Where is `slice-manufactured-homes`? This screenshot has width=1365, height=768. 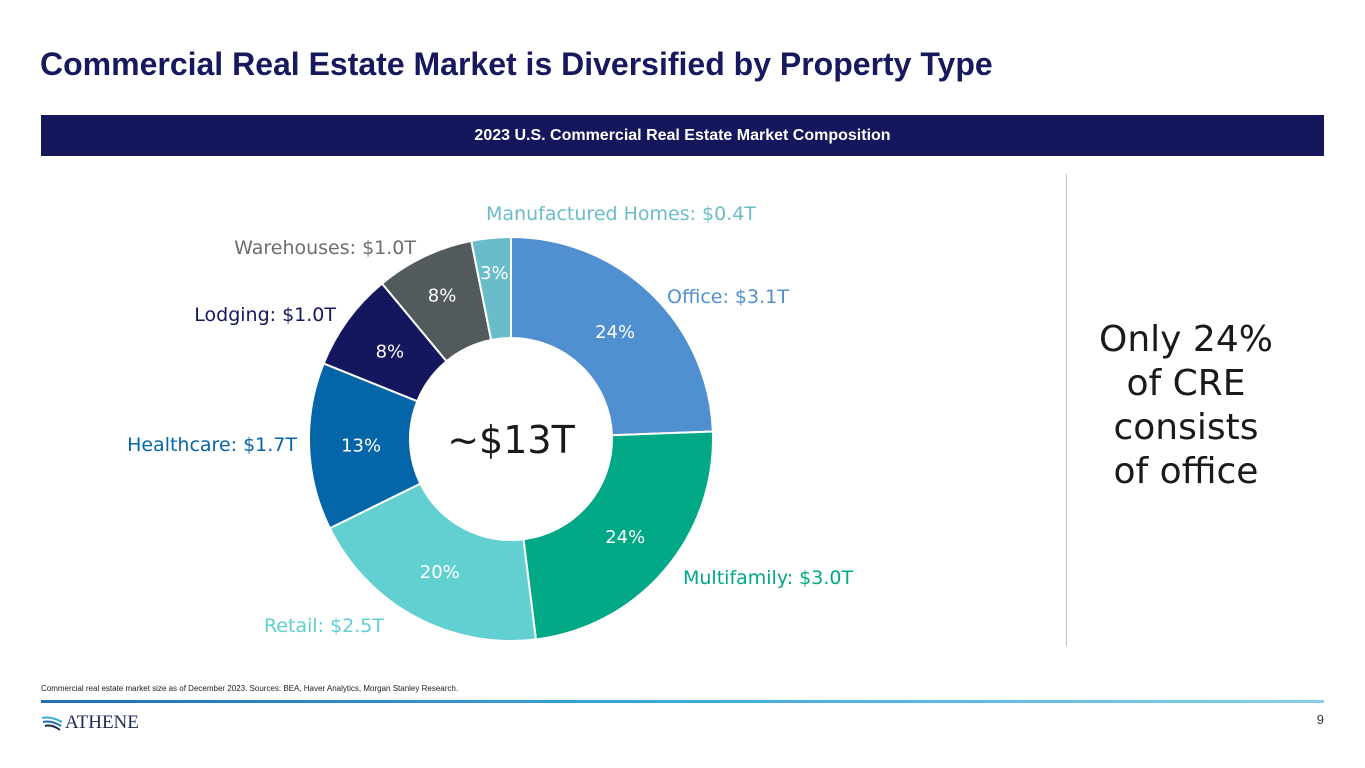
slice-manufactured-homes is located at coordinates (491, 288).